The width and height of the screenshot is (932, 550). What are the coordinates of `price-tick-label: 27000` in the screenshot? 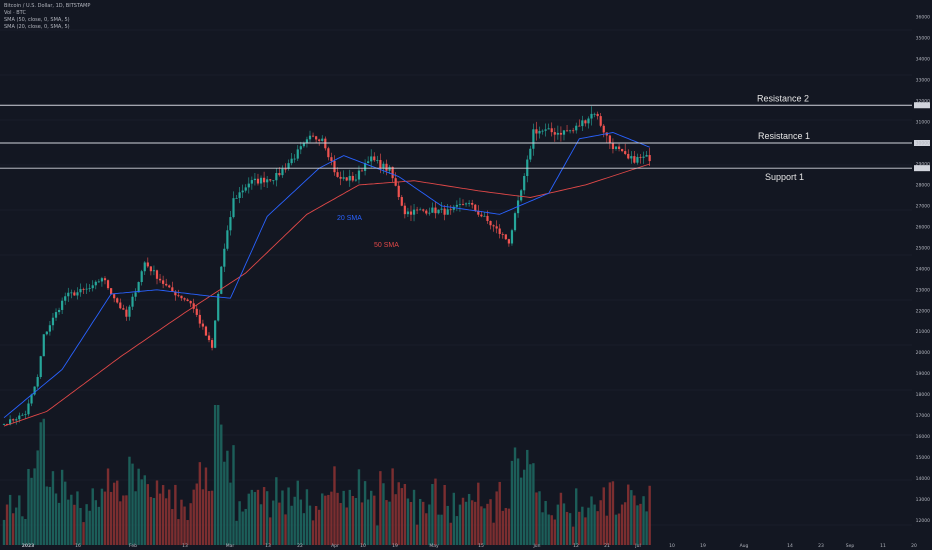 It's located at (923, 206).